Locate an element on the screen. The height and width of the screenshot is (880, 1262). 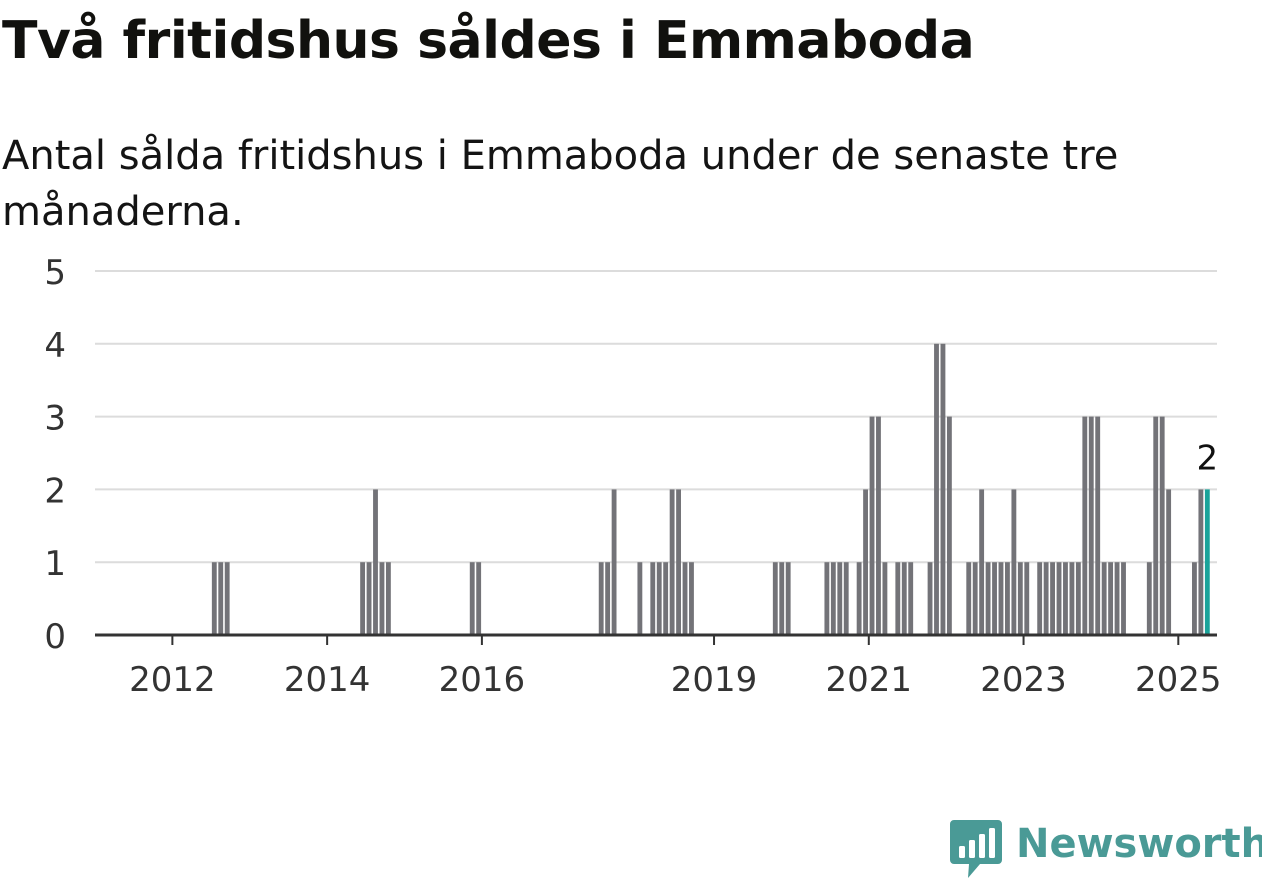
x-tick-label: 2021 is located at coordinates (869, 680).